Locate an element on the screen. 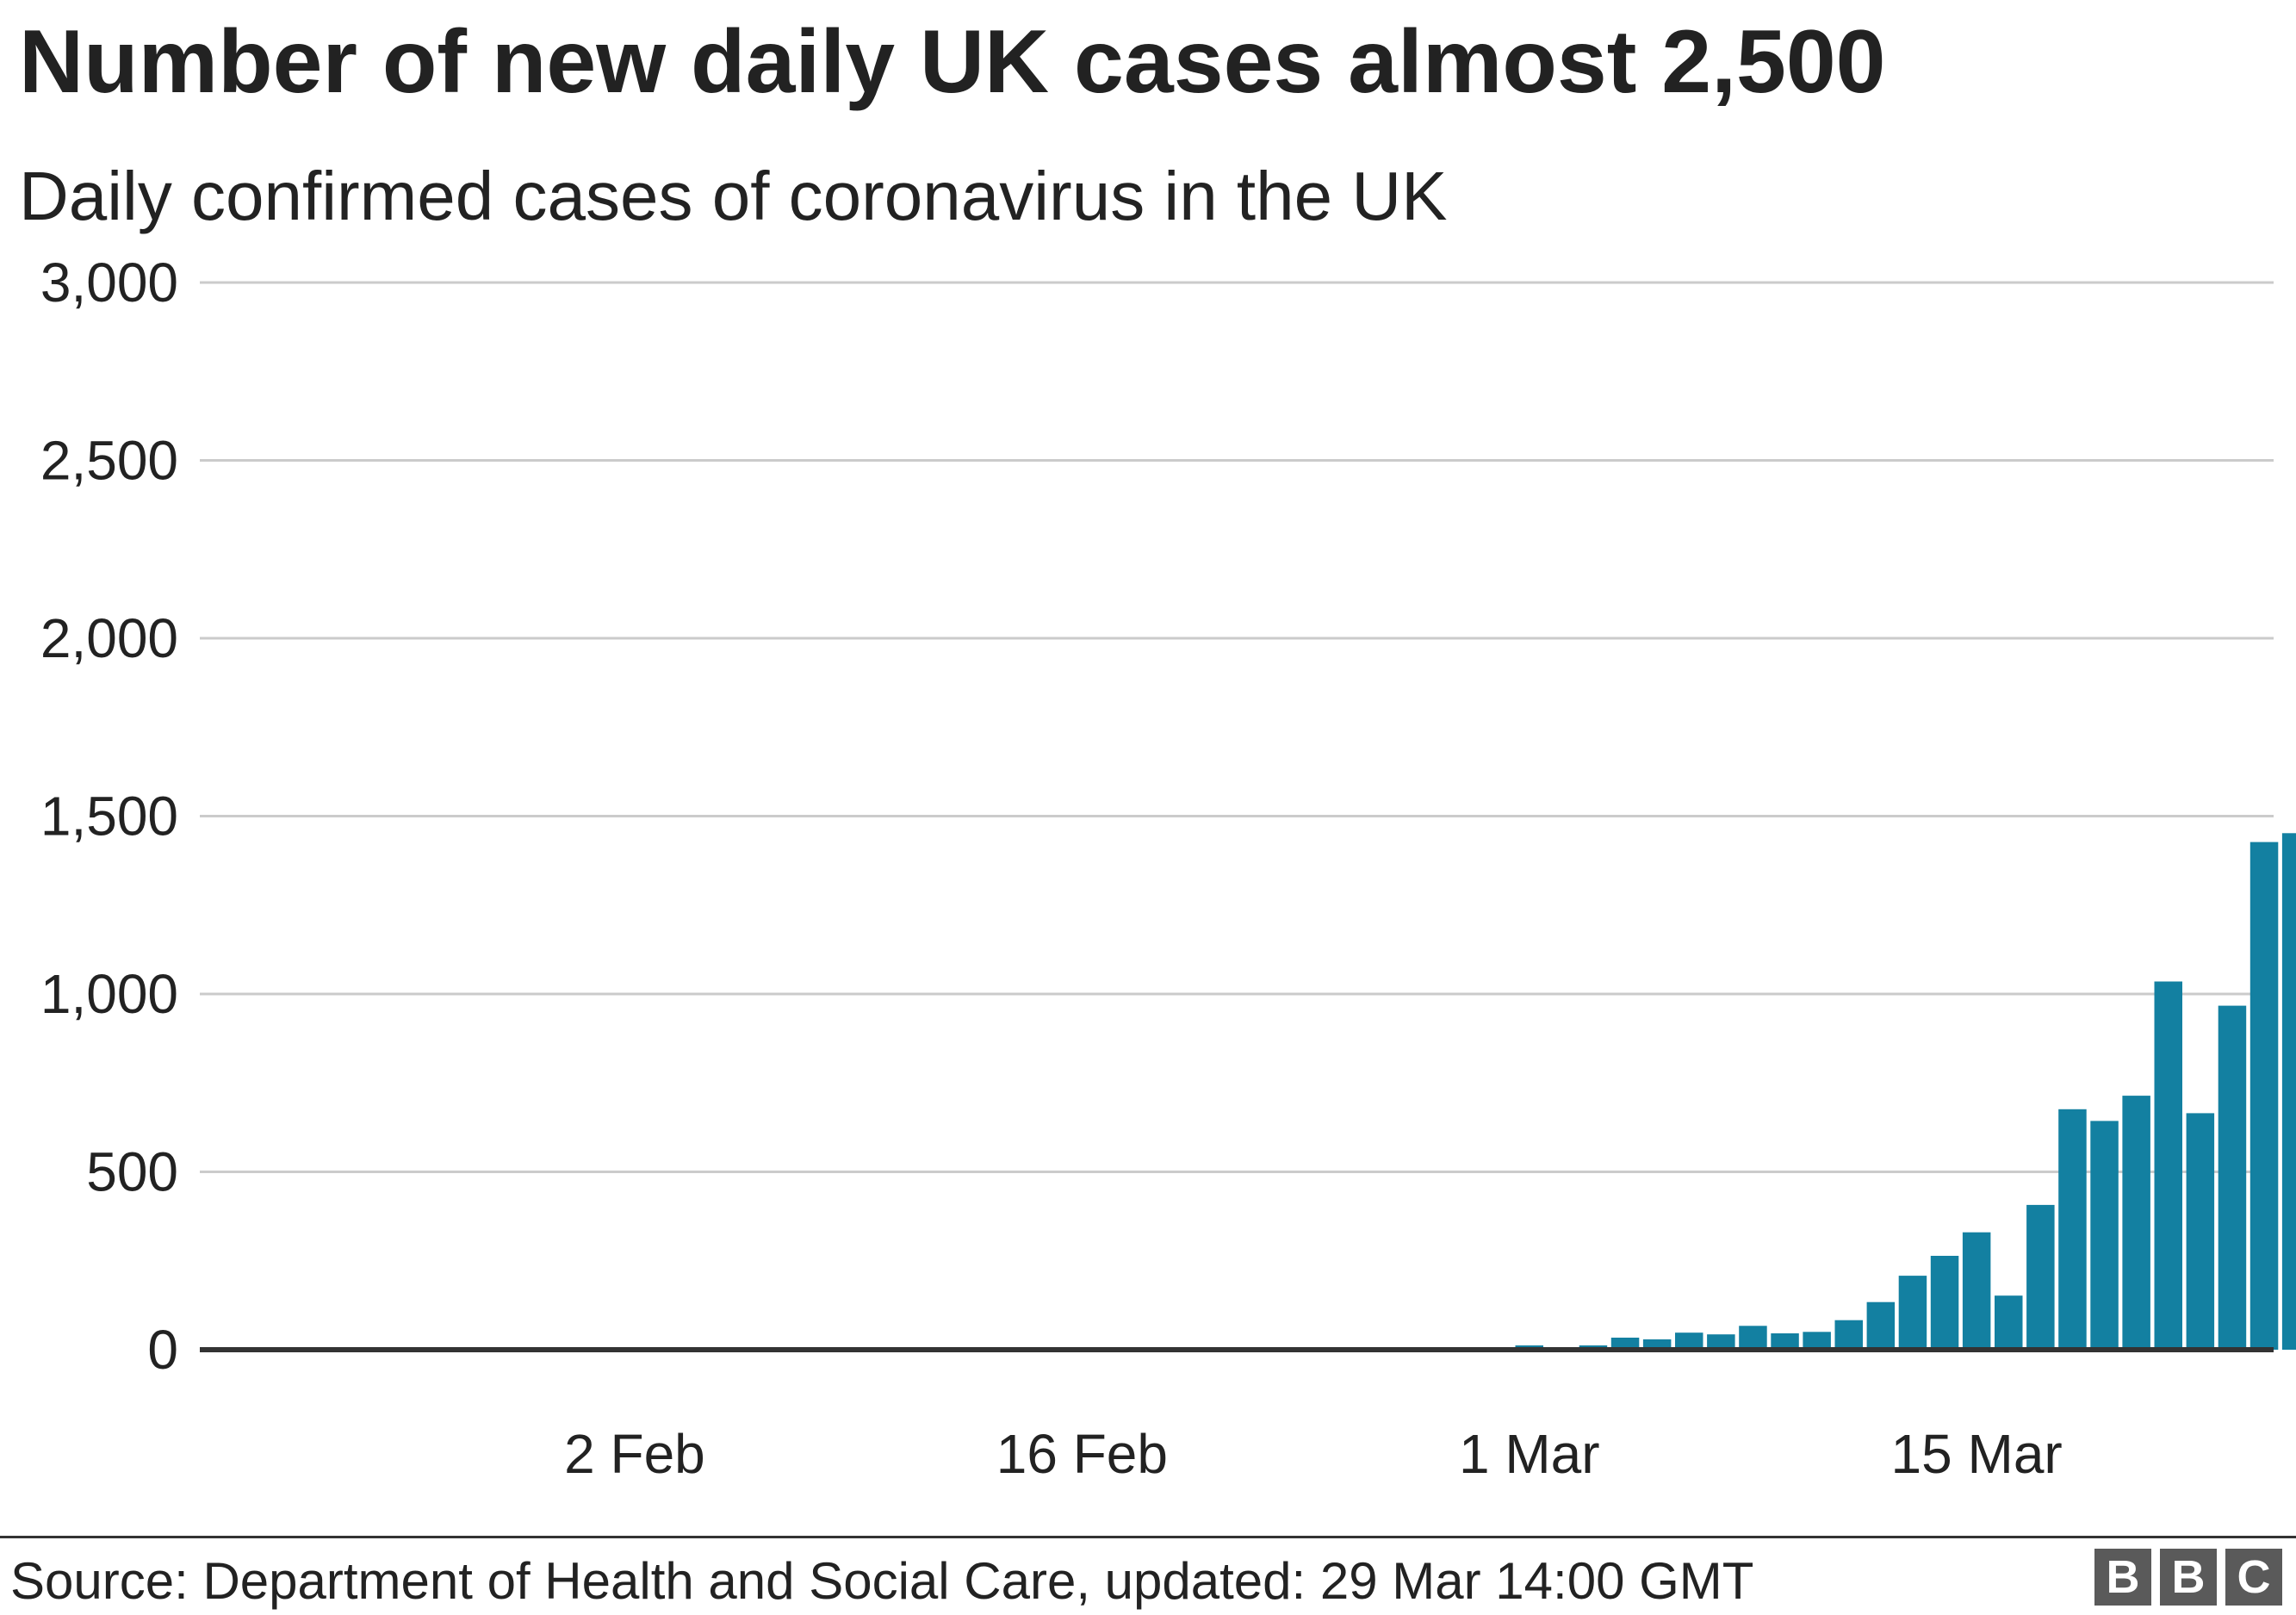 This screenshot has width=2296, height=1615. bar-8-mar is located at coordinates (1753, 1338).